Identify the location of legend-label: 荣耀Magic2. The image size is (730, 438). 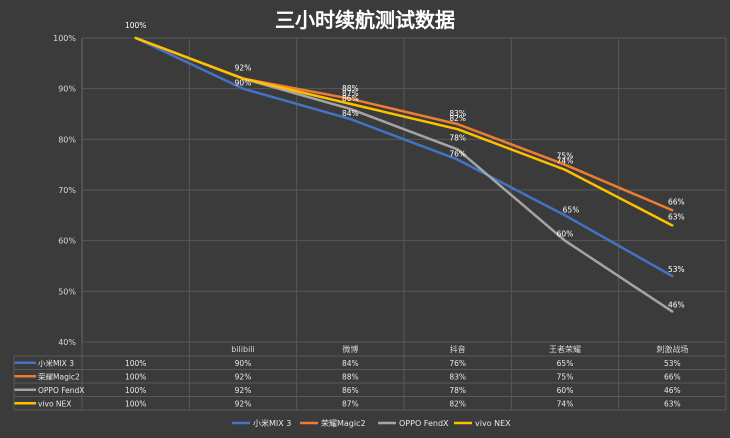
(343, 423).